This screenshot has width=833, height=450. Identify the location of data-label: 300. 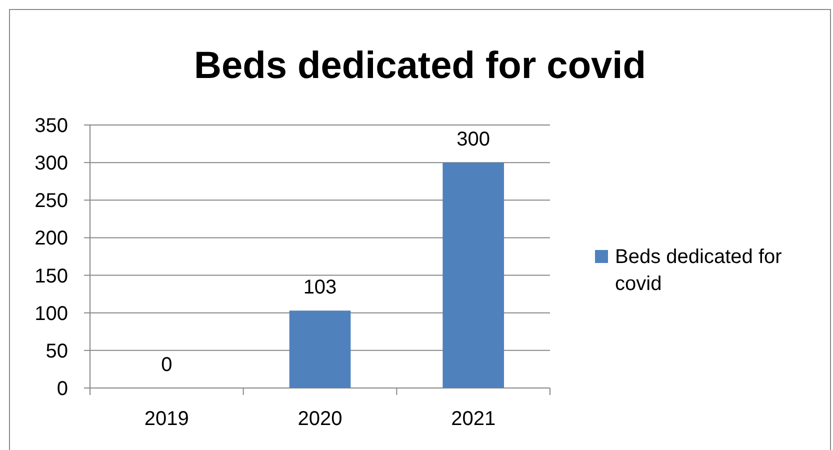
(473, 139).